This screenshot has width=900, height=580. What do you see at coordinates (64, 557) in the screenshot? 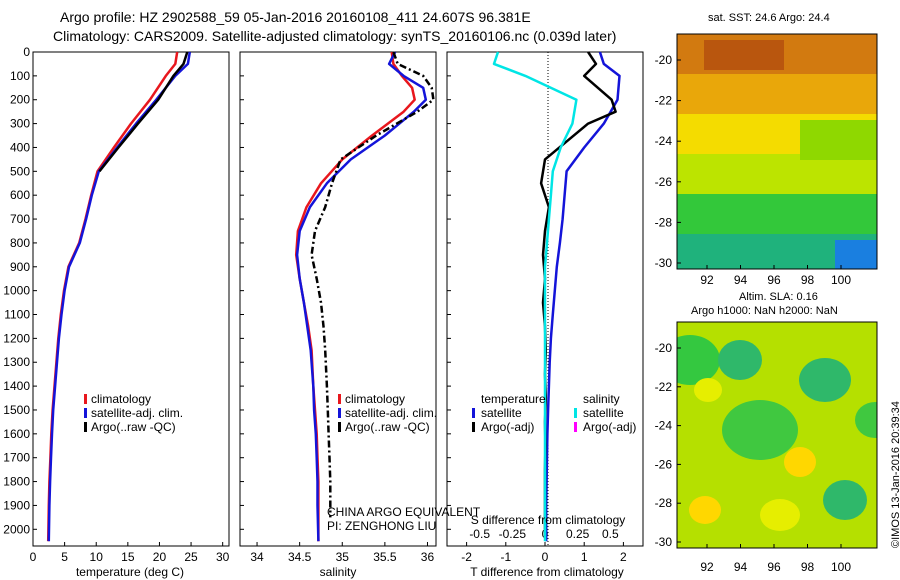
I see `x-tick-label: 5` at bounding box center [64, 557].